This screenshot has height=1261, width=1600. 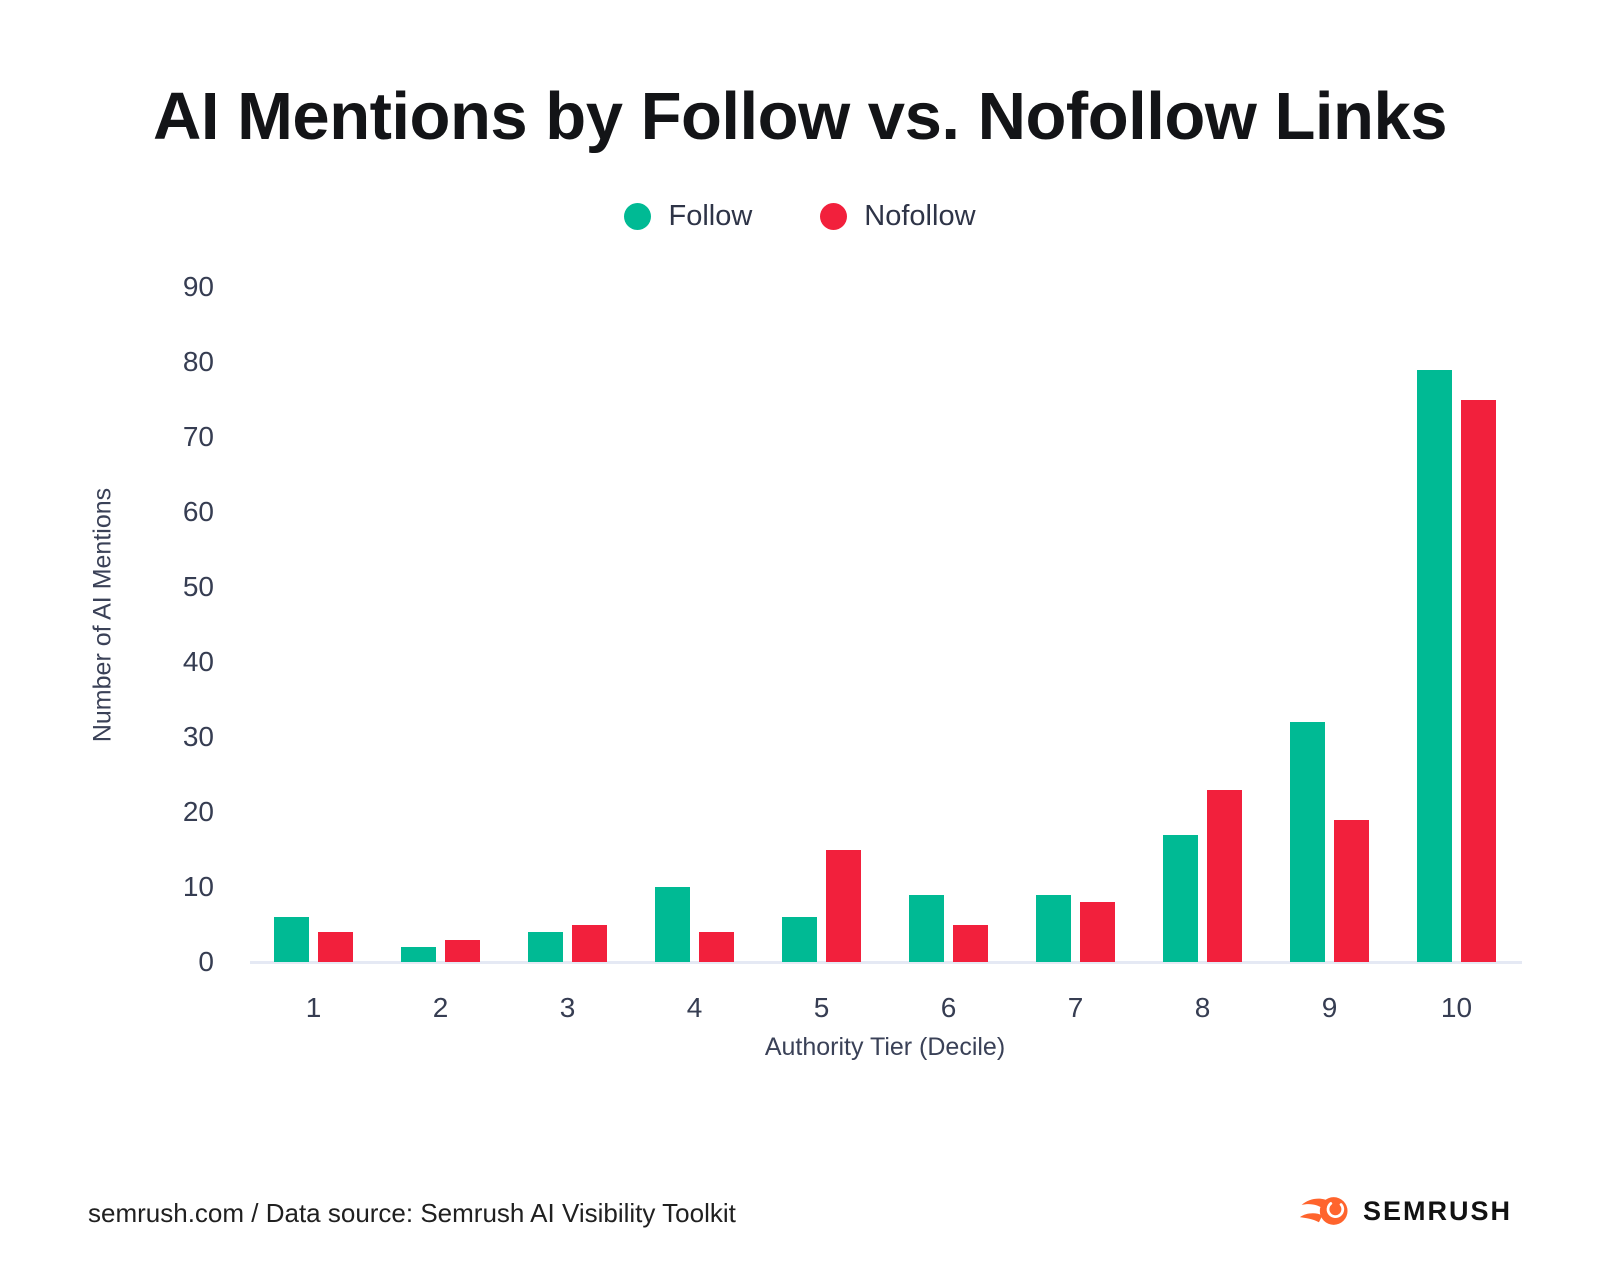 I want to click on semrush-logo: SEMRUSH, so click(x=1405, y=1211).